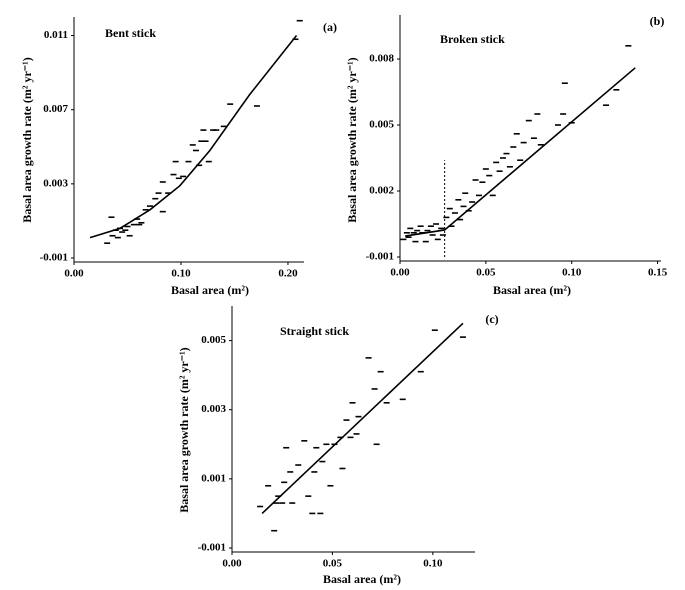  Describe the element at coordinates (213, 478) in the screenshot. I see `y-tick-label: 0.001` at that location.